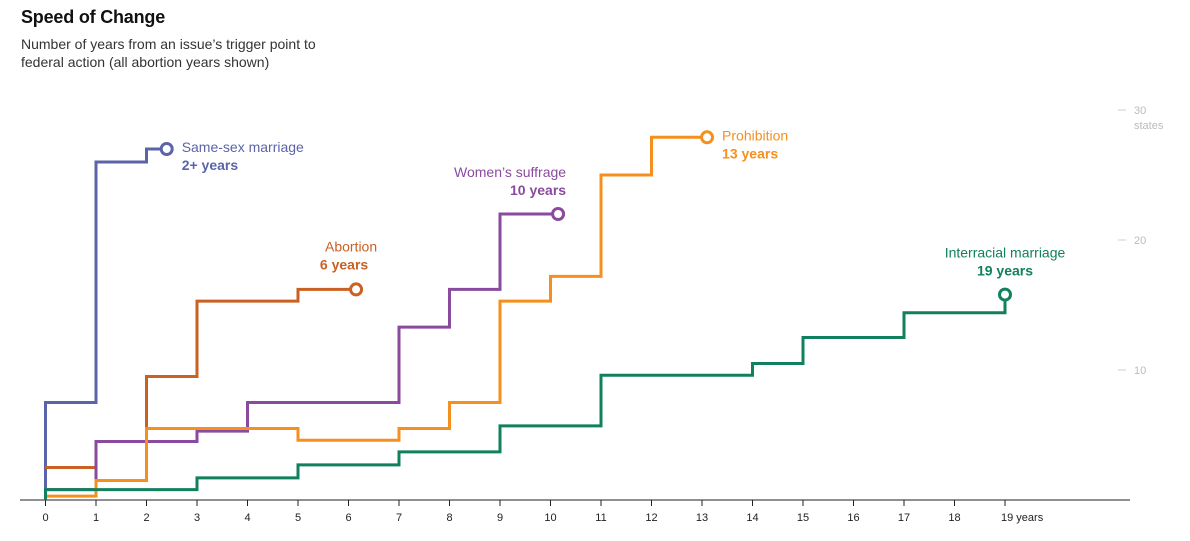 Image resolution: width=1190 pixels, height=541 pixels. I want to click on x-tick-label: 10, so click(550, 518).